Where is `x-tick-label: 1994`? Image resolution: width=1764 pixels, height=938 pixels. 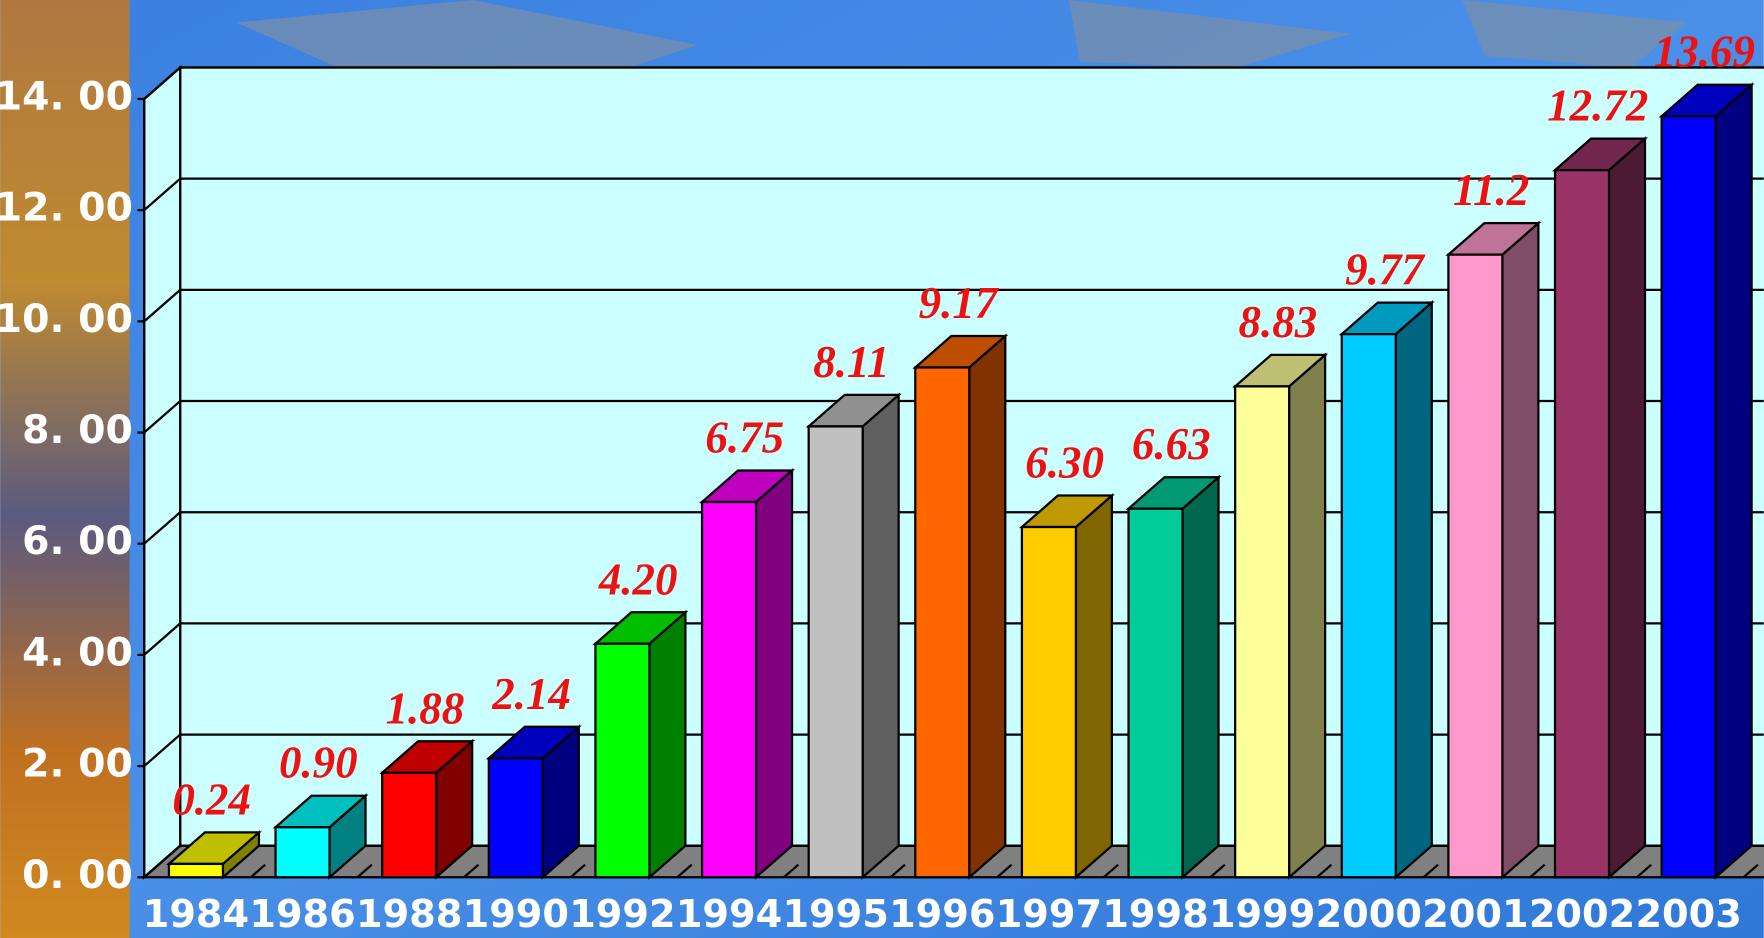 x-tick-label: 1994 is located at coordinates (729, 915).